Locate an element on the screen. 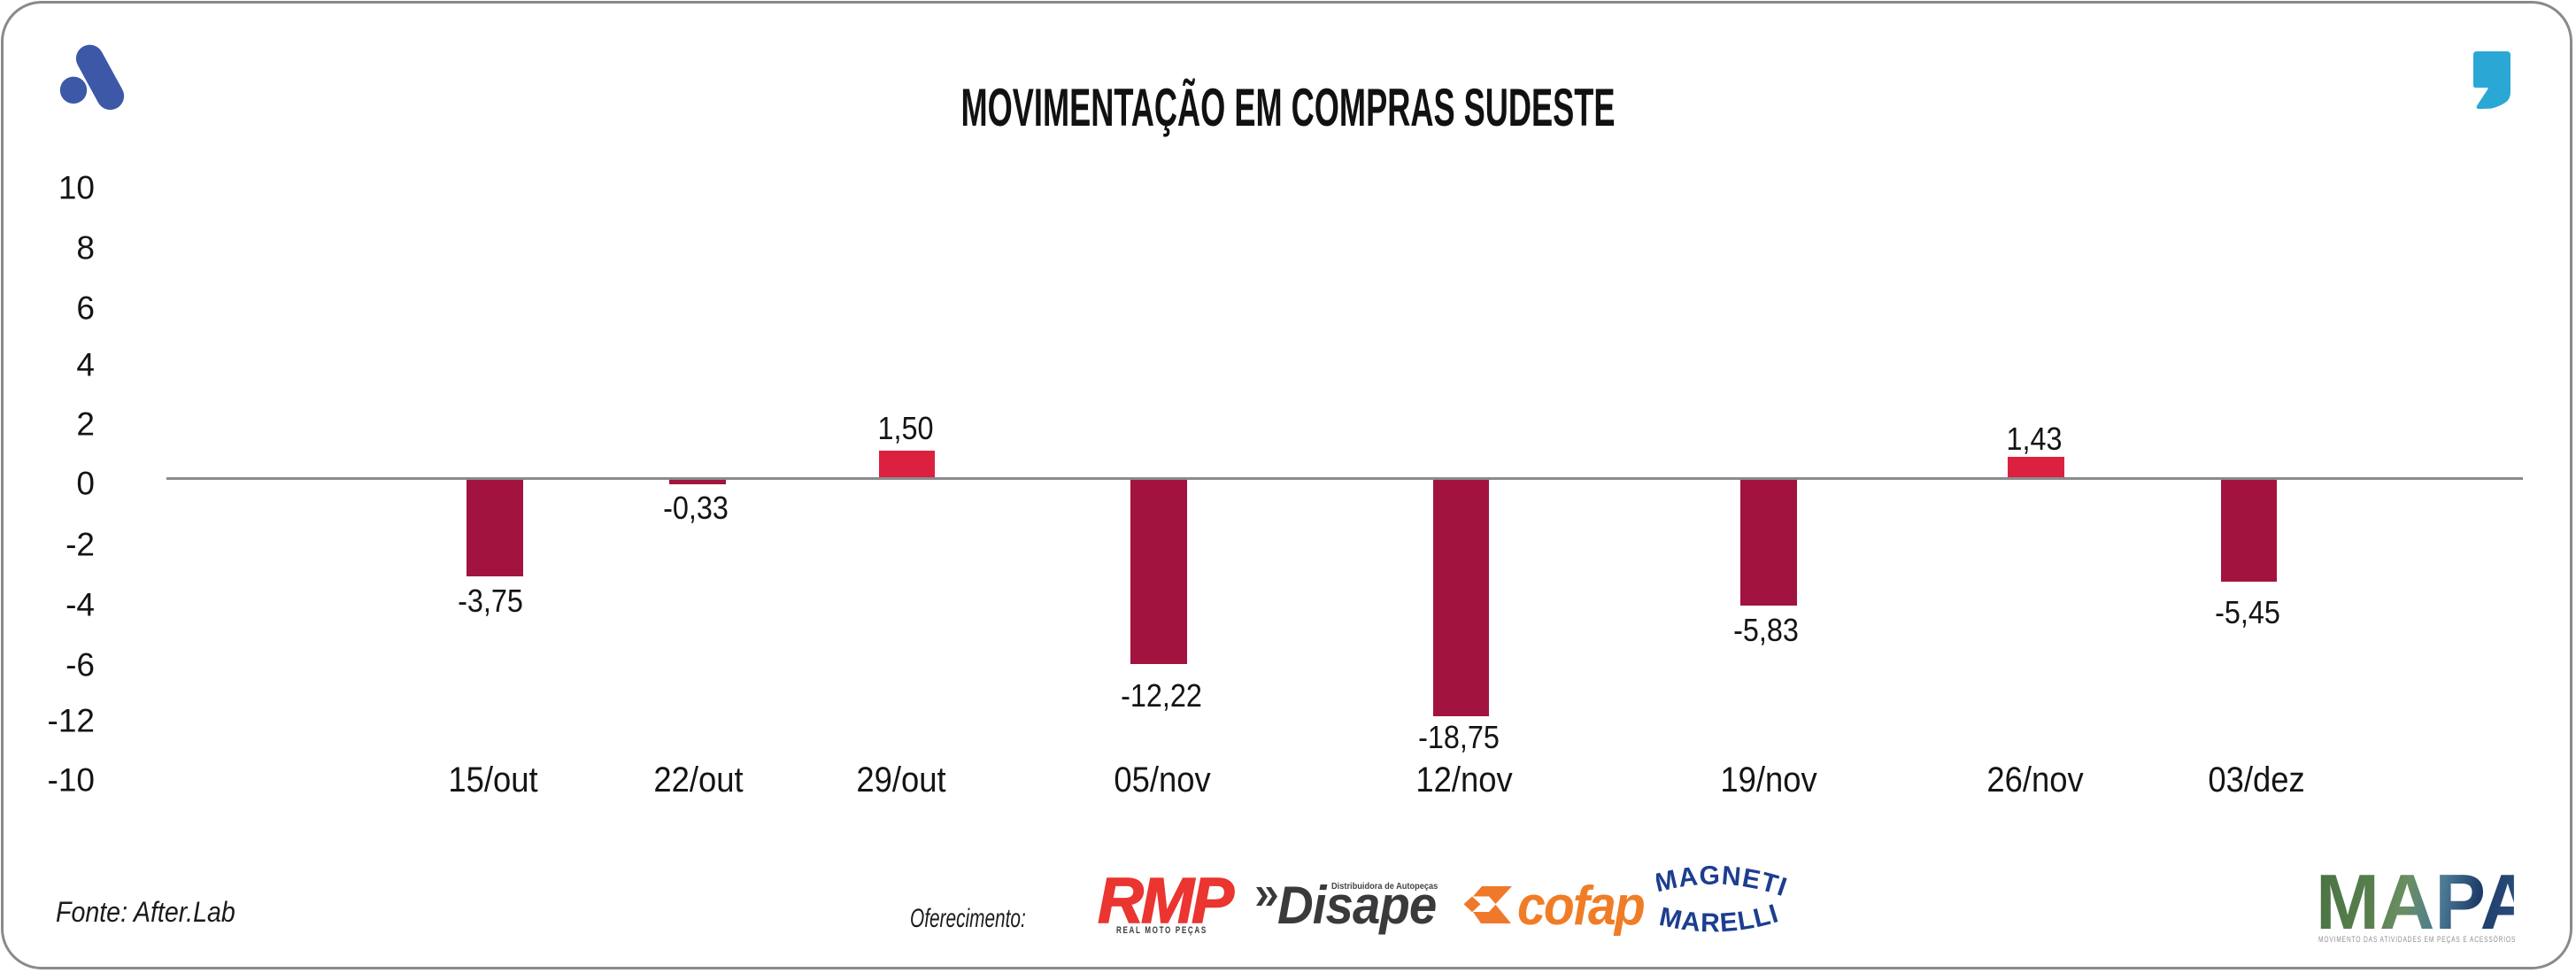 This screenshot has width=2576, height=973. svg-text: MAGNETI is located at coordinates (1723, 882).